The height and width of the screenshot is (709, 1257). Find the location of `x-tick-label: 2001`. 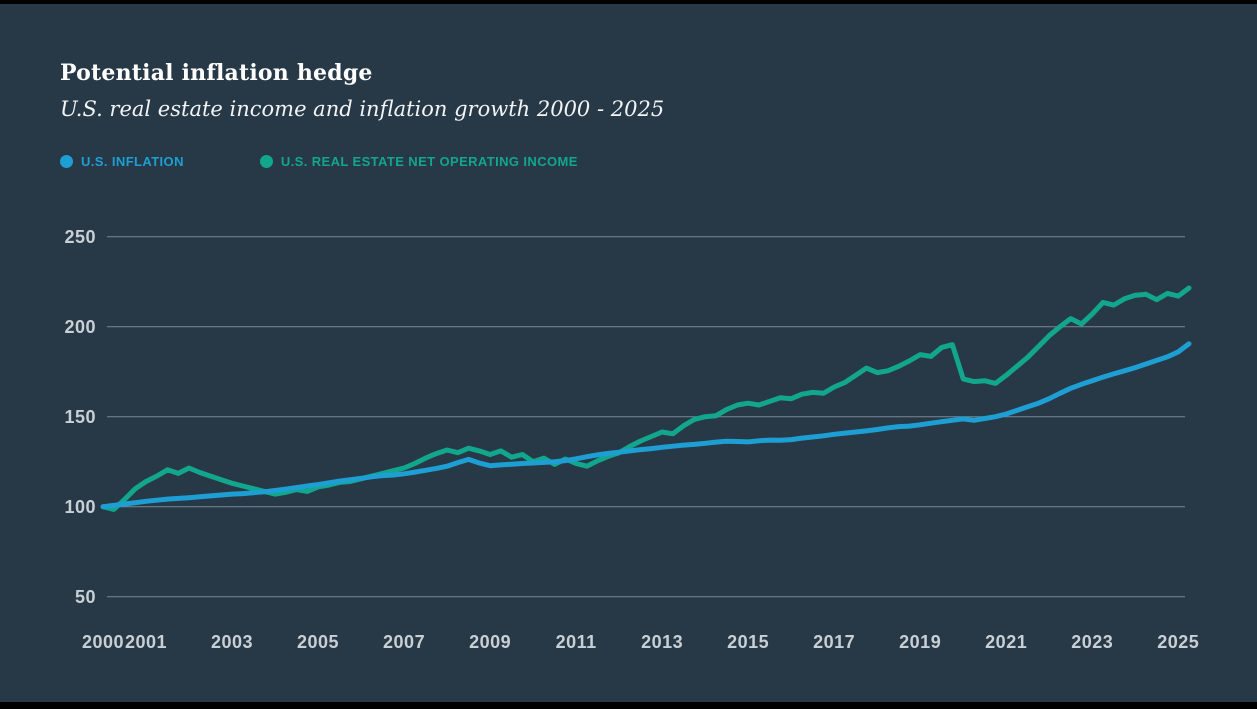

x-tick-label: 2001 is located at coordinates (146, 642).